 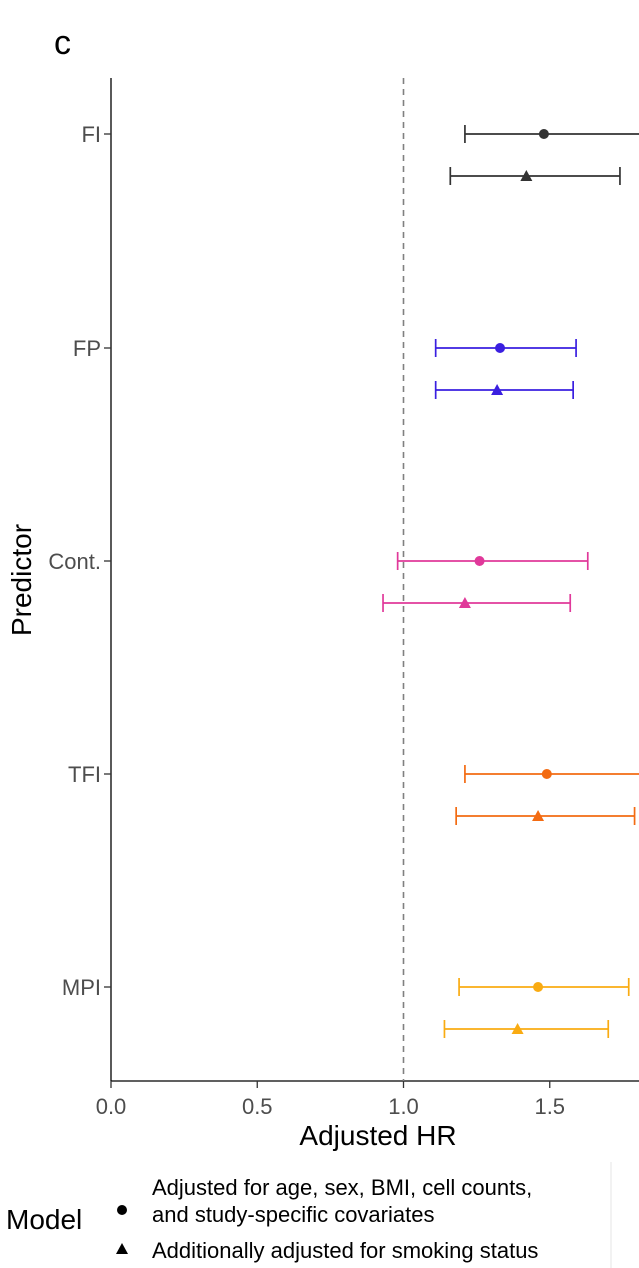 I want to click on x-tick-label: 1.5, so click(x=549, y=1106).